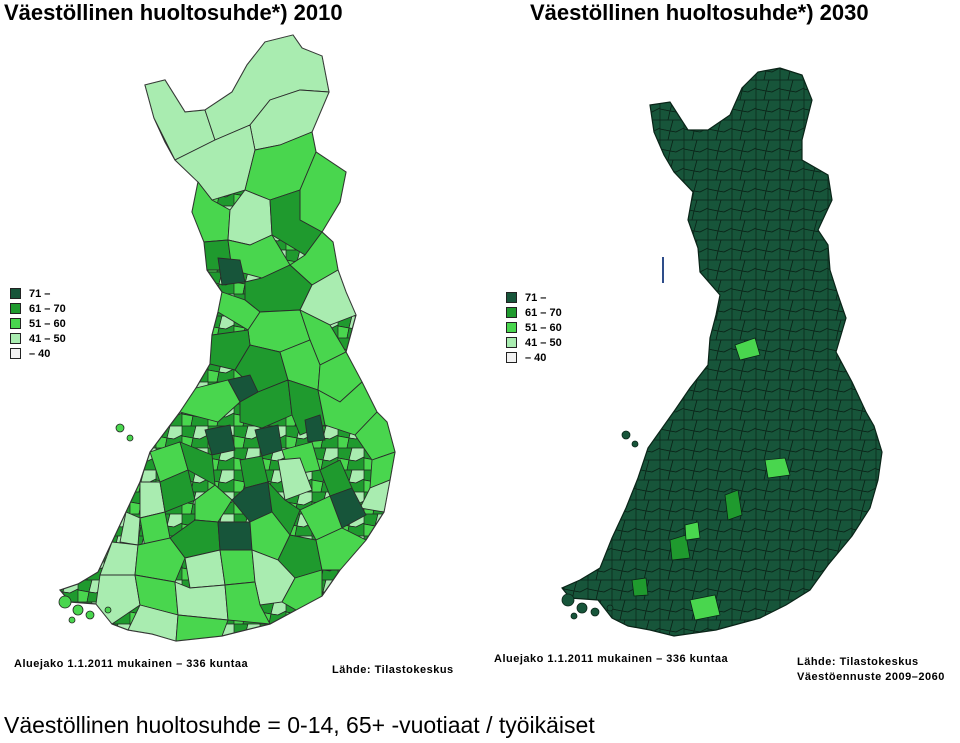 This screenshot has width=960, height=743. I want to click on archipelago-2030, so click(600, 525).